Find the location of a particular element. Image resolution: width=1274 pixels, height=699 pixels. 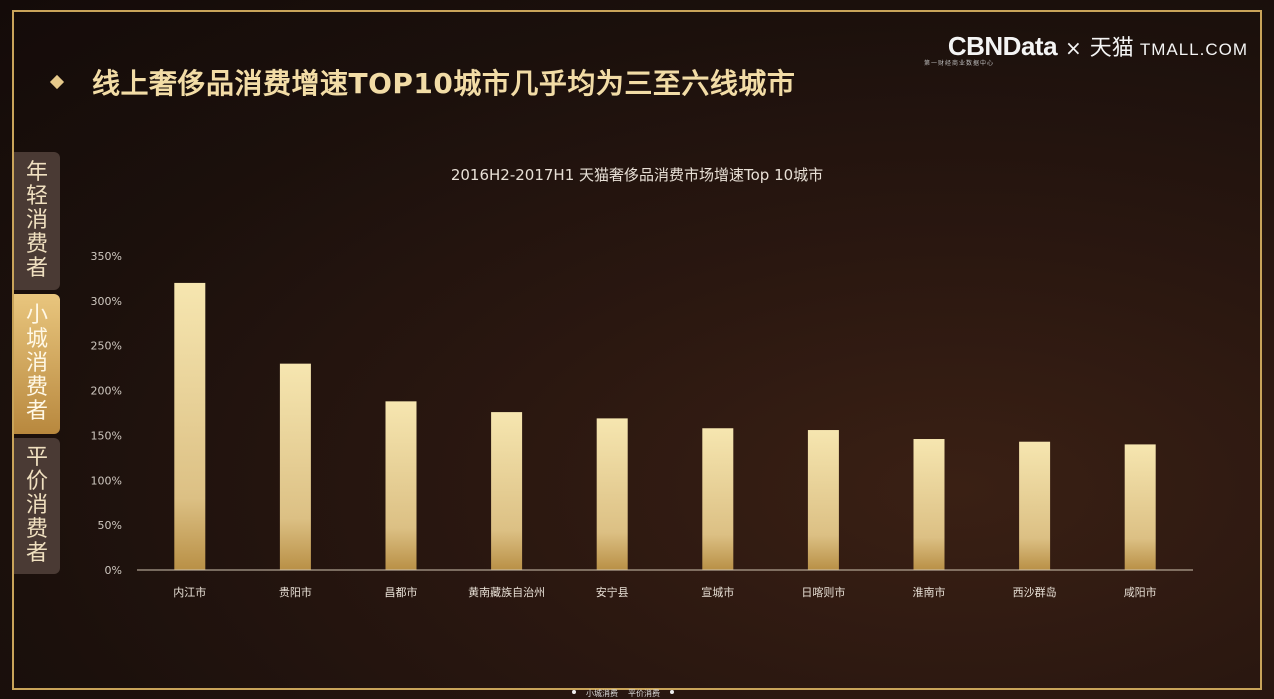

footer-right: 平价消费 is located at coordinates (644, 693).